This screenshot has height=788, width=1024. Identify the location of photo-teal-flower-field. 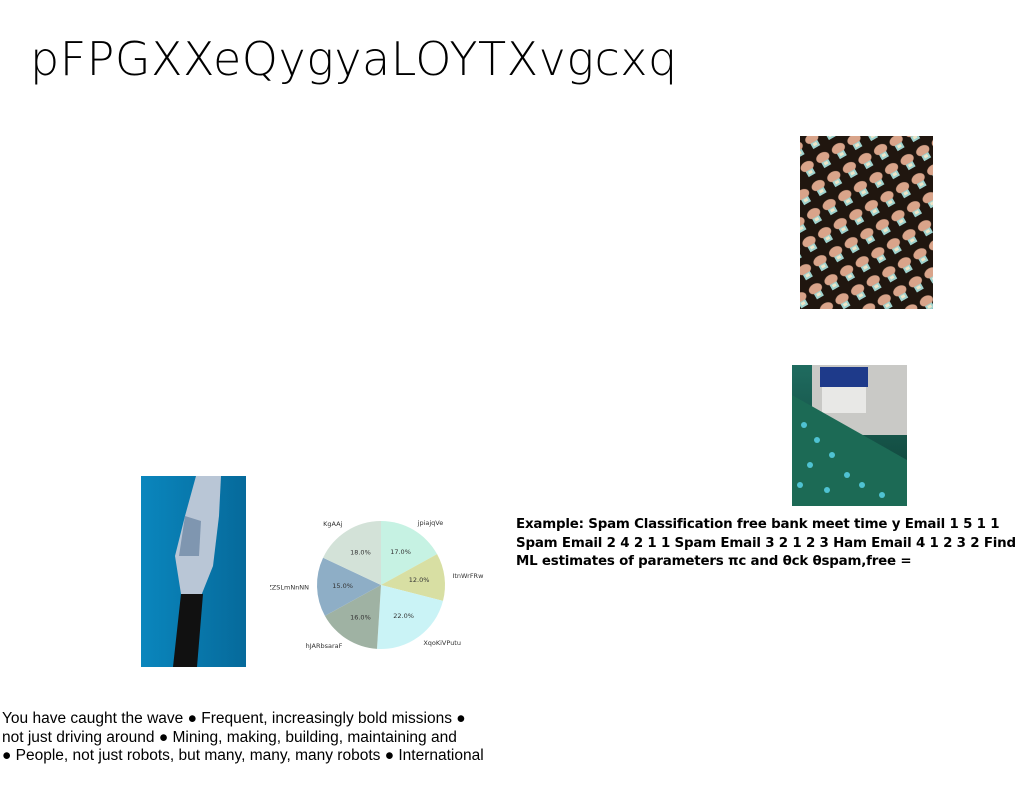
(849, 435).